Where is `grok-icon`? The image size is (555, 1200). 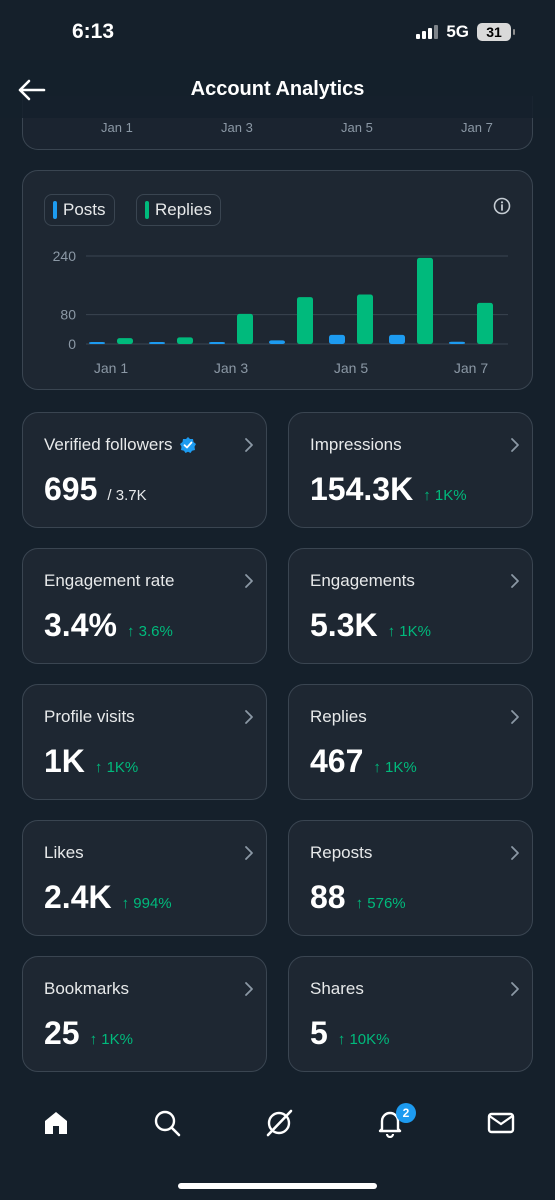
grok-icon is located at coordinates (279, 1123).